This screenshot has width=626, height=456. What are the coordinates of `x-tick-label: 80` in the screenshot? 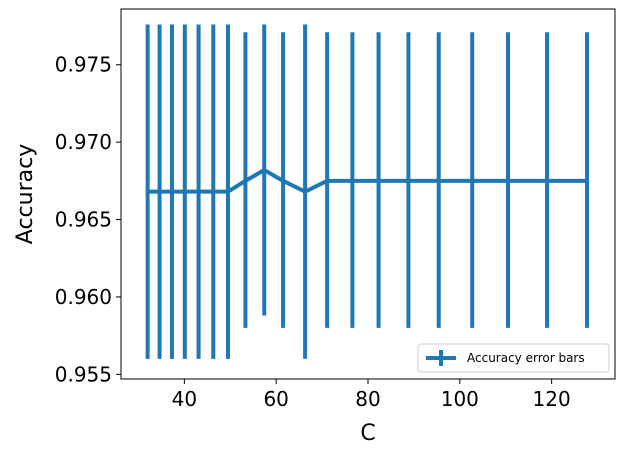 It's located at (367, 399).